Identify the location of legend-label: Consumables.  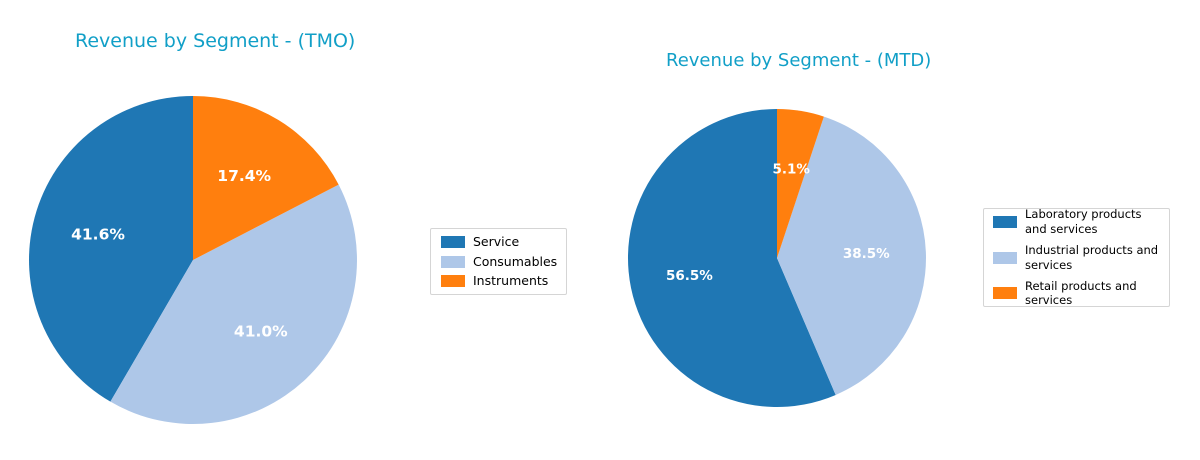
(515, 261).